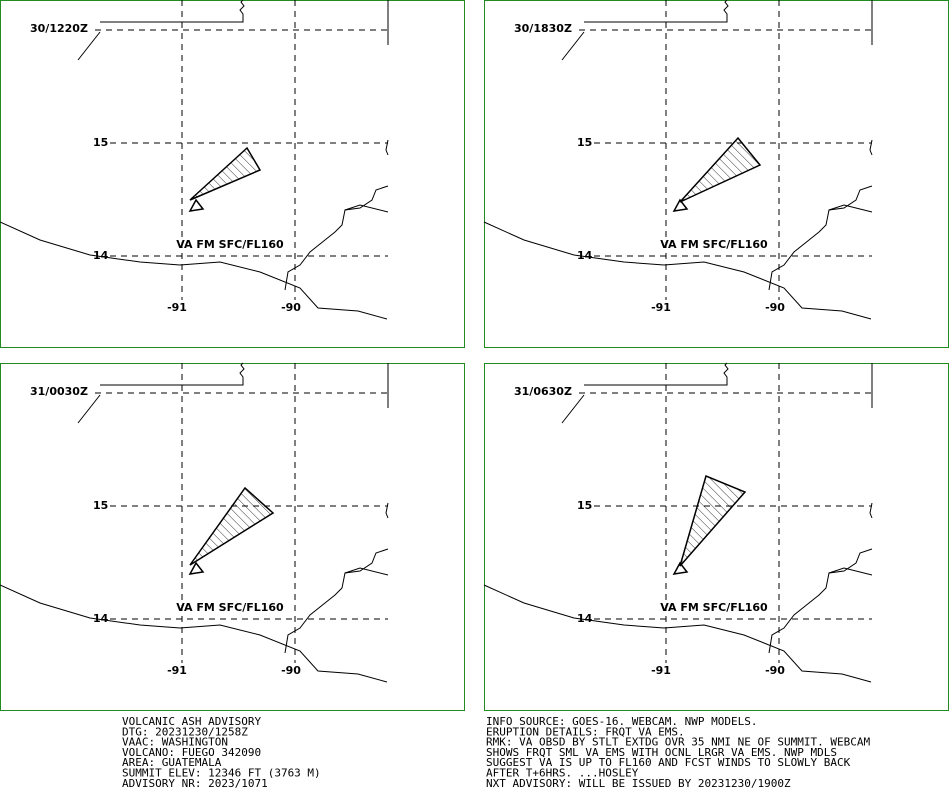 This screenshot has height=812, width=950. What do you see at coordinates (221, 773) in the screenshot?
I see `advisory-line: SUMMIT ELEV: 12346 FT (3763 M)` at bounding box center [221, 773].